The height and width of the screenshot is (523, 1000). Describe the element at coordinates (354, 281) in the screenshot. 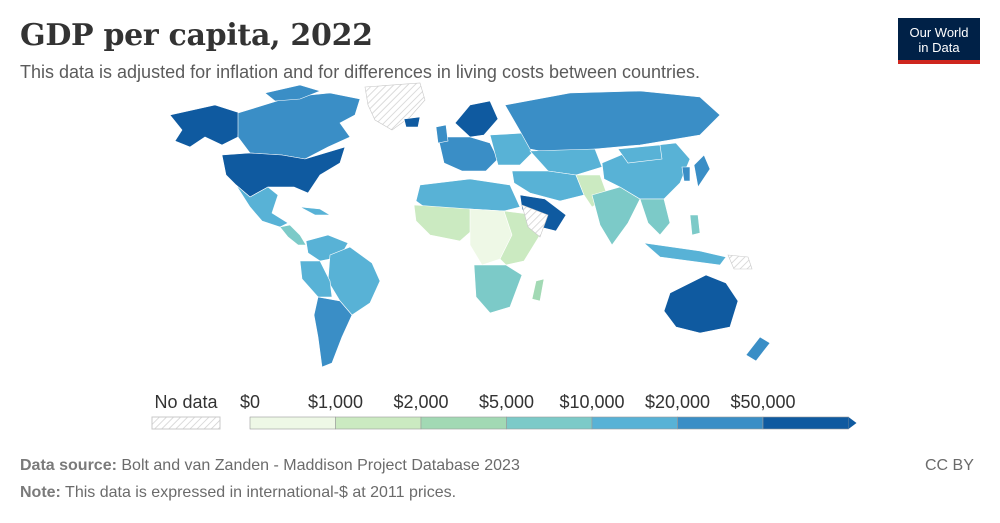

I see `region-brazil` at that location.